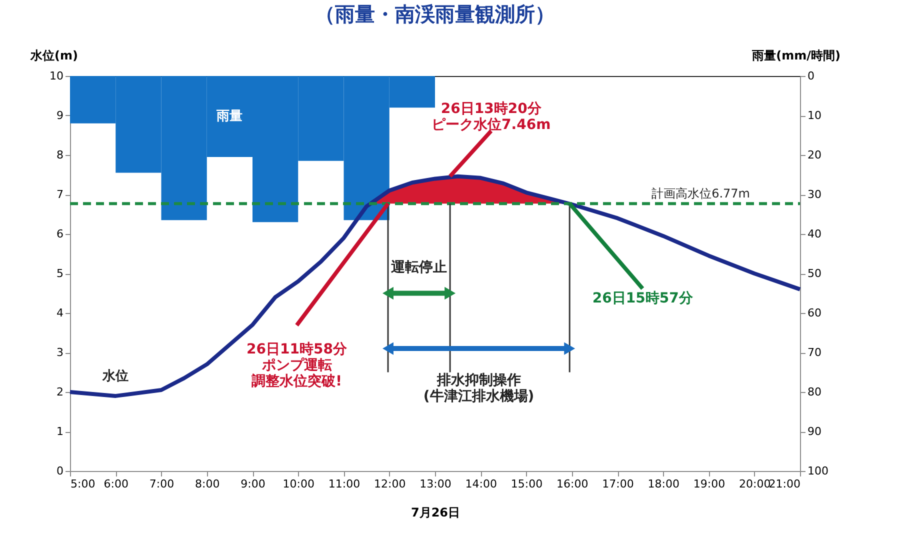 This screenshot has width=899, height=533. What do you see at coordinates (526, 484) in the screenshot?
I see `x-tick-label: 15:00` at bounding box center [526, 484].